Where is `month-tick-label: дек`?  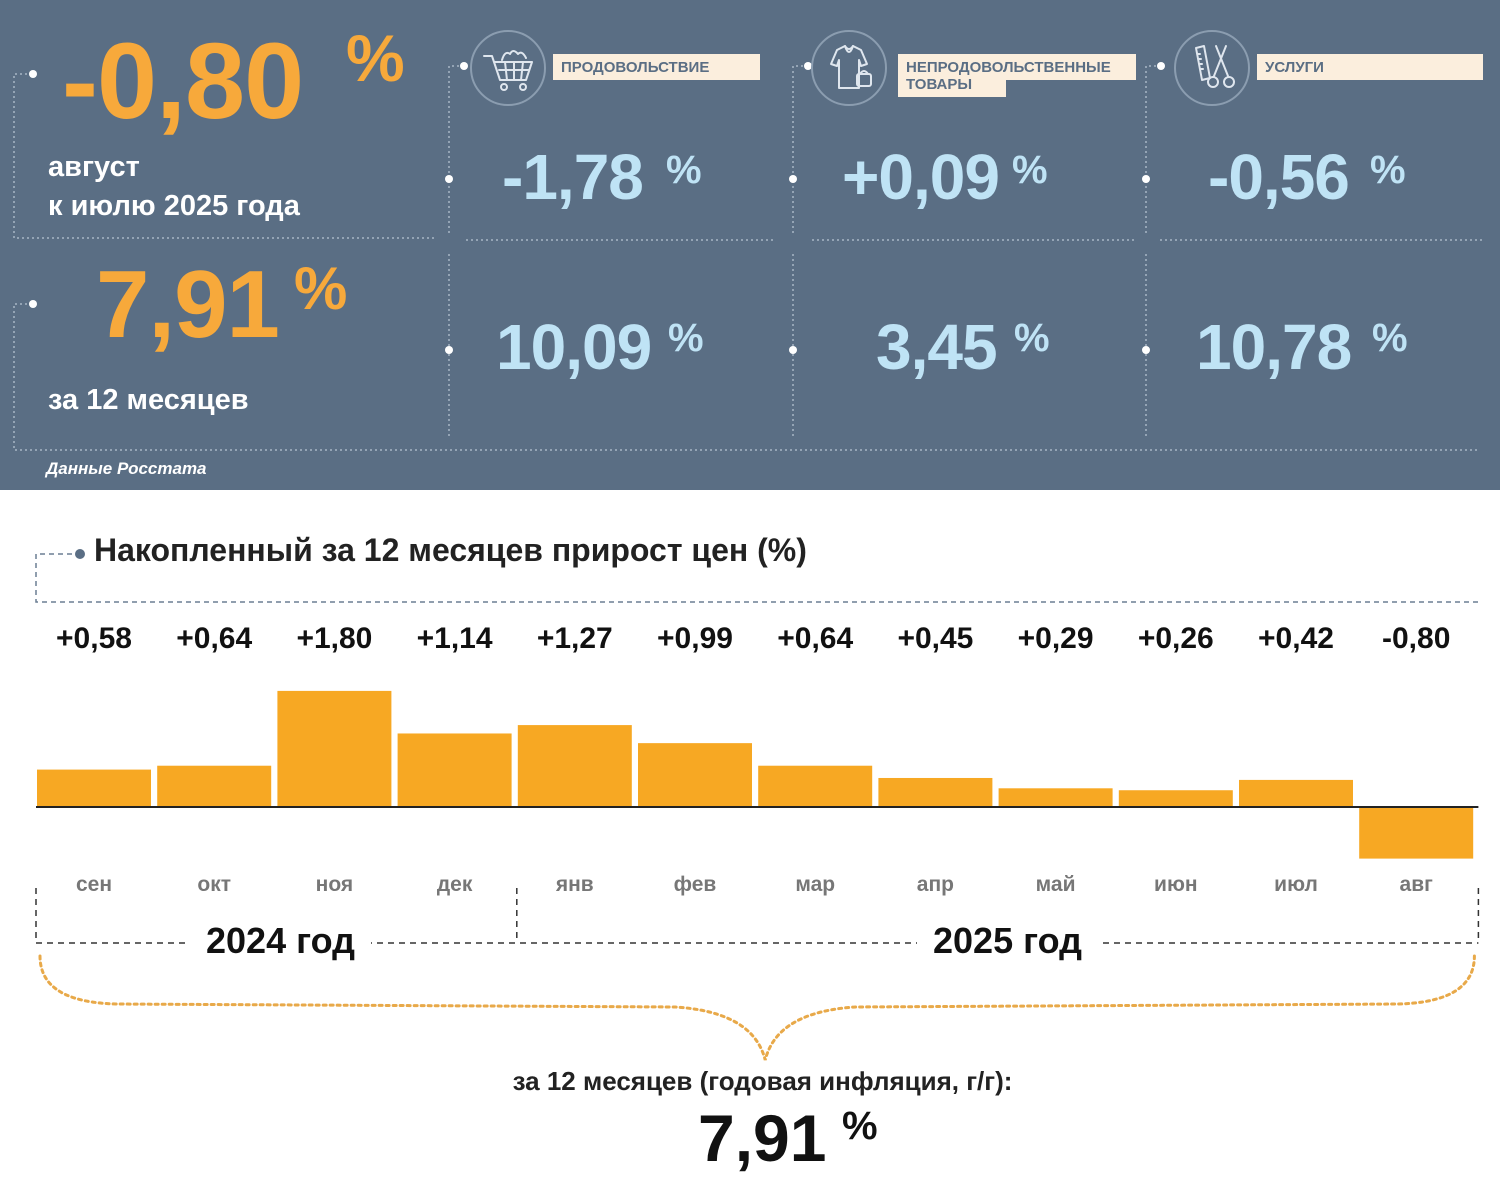
month-tick-label: дек is located at coordinates (455, 884).